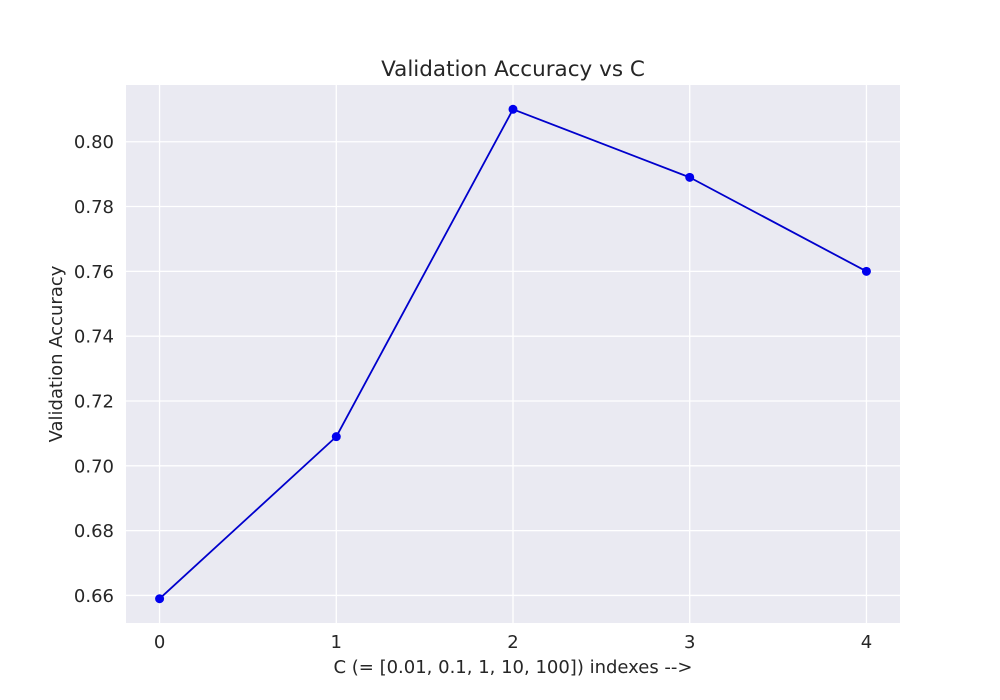  What do you see at coordinates (866, 642) in the screenshot?
I see `x-tick-label: 4` at bounding box center [866, 642].